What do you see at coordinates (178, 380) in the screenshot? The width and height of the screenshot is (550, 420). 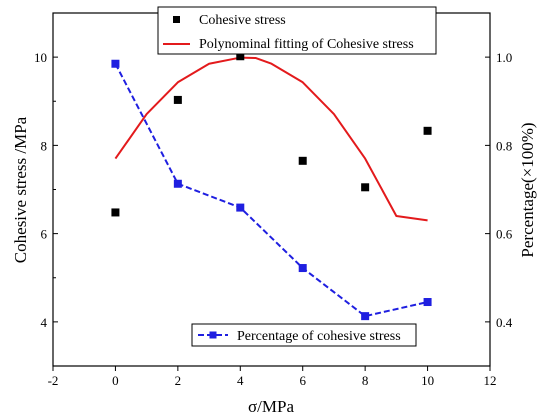 I see `x-tick-label: 2` at bounding box center [178, 380].